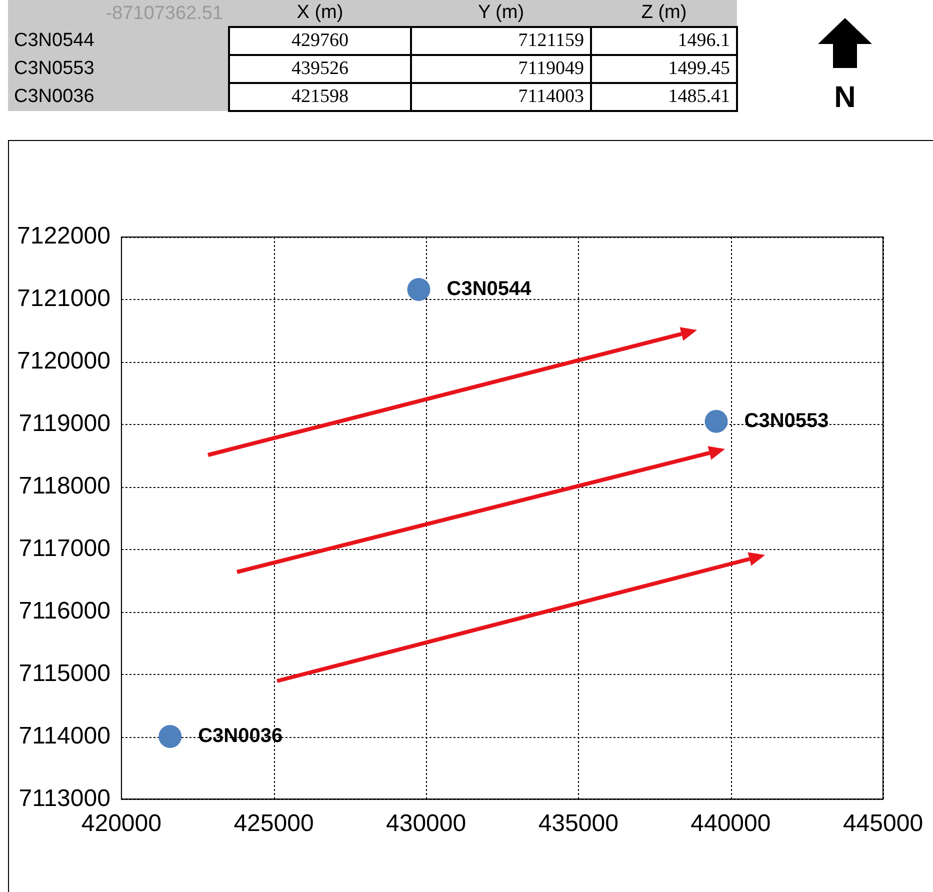 This screenshot has height=892, width=933. I want to click on y-tick-label: 7119000, so click(64, 424).